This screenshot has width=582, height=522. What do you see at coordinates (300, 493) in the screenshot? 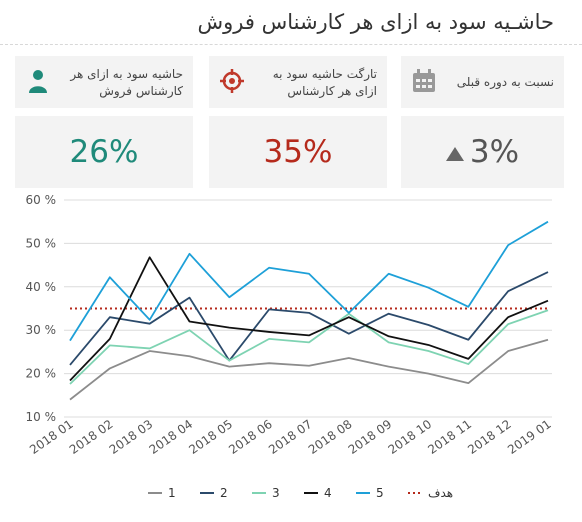
I see `chart-legend: 1 2 3 4 5 هدف` at bounding box center [300, 493].